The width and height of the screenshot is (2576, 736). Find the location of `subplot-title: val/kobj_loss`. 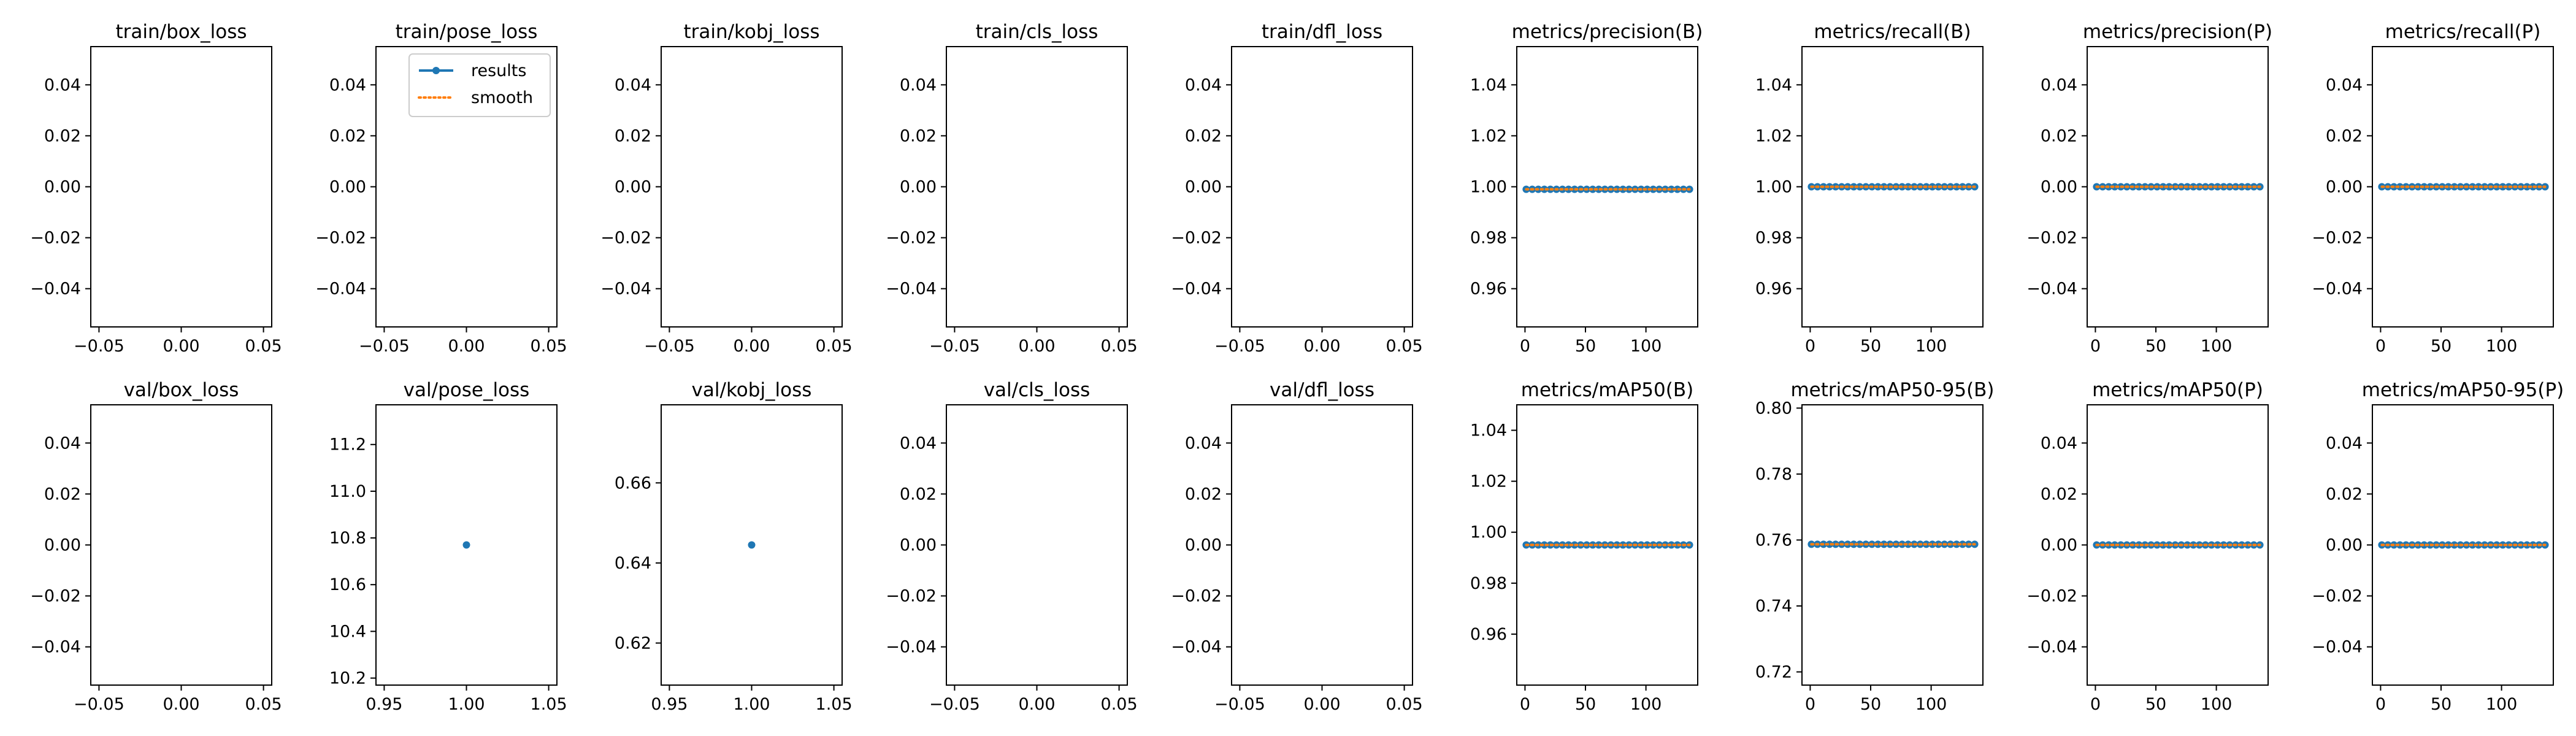

subplot-title: val/kobj_loss is located at coordinates (752, 390).